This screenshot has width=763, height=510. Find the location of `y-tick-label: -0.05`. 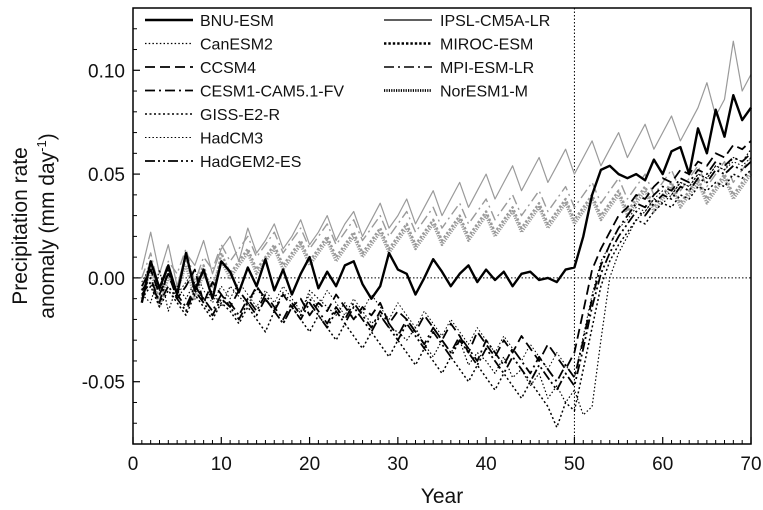

y-tick-label: -0.05 is located at coordinates (103, 383).